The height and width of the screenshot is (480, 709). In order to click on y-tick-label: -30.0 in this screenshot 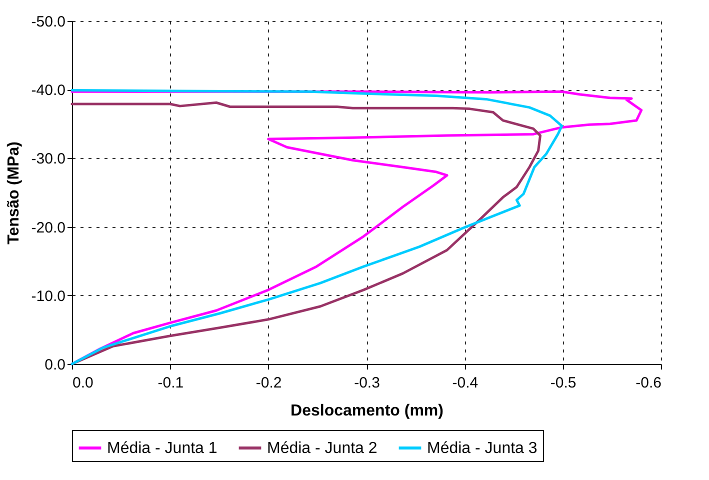, I will do `click(48, 159)`.